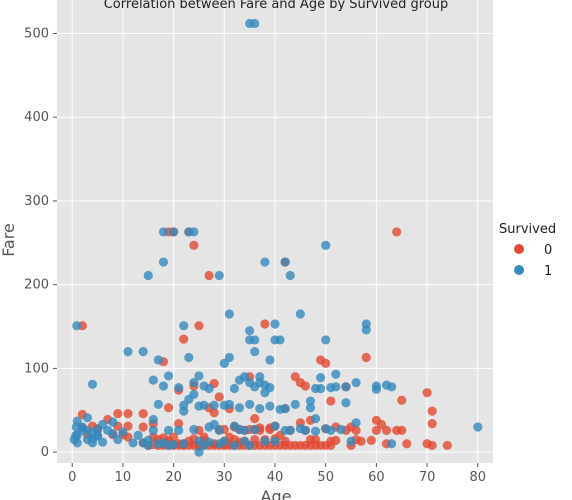 This screenshot has width=572, height=500. Describe the element at coordinates (36, 368) in the screenshot. I see `y-tick-label: 100` at that location.